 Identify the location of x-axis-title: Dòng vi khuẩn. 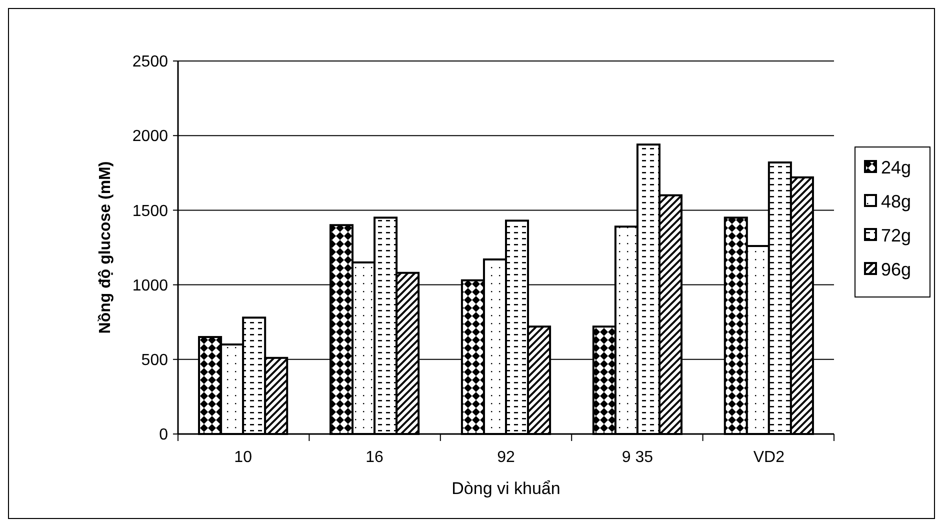
(506, 488).